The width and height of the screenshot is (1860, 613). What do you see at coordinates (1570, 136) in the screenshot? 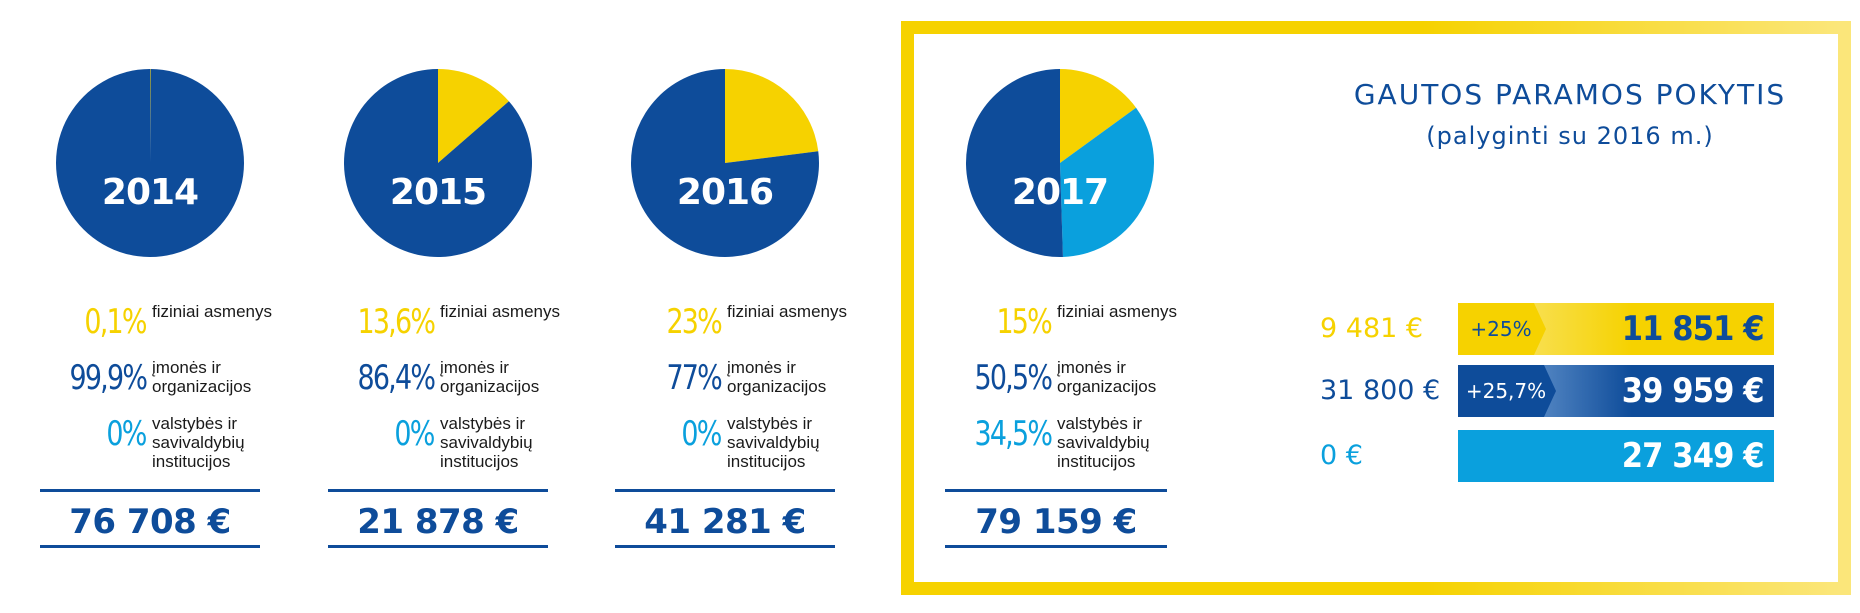
I see `change-panel-subtitle: (palyginti su 2016 m.)` at bounding box center [1570, 136].